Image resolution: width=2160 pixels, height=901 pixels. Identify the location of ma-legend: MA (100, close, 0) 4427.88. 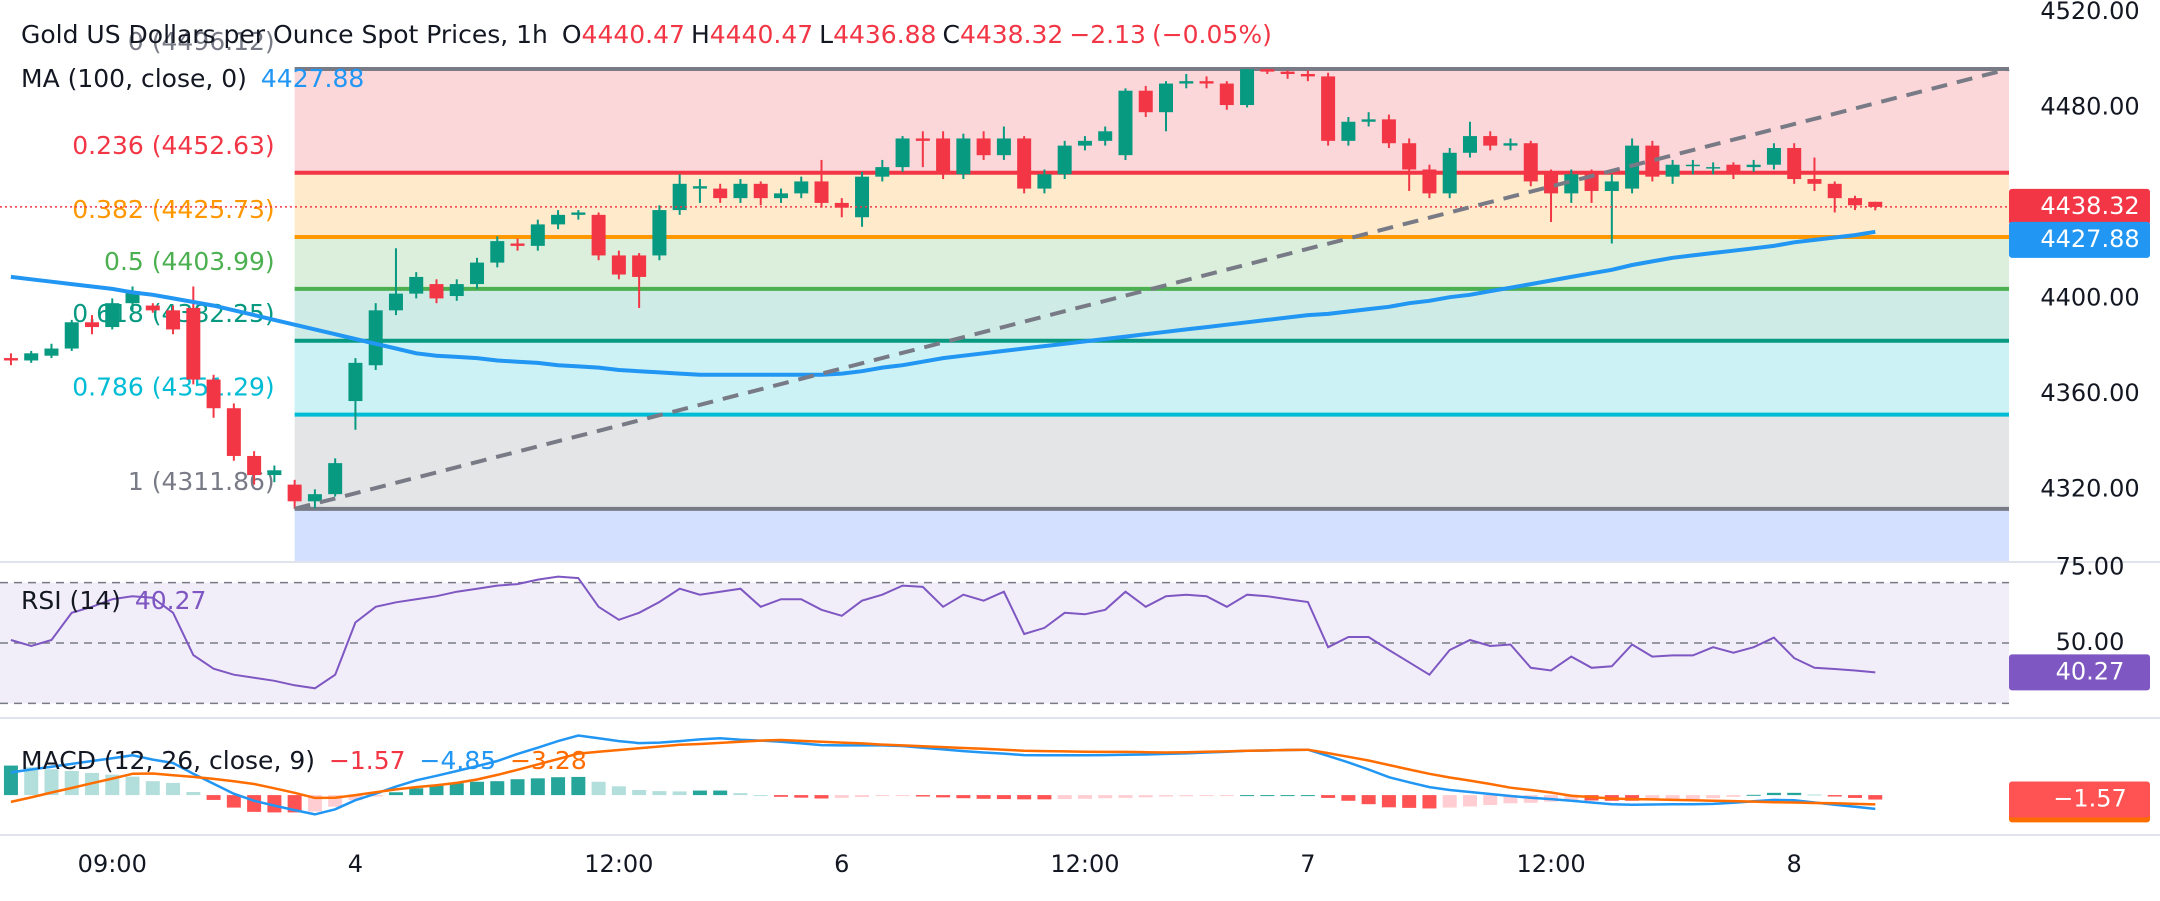
(195, 78).